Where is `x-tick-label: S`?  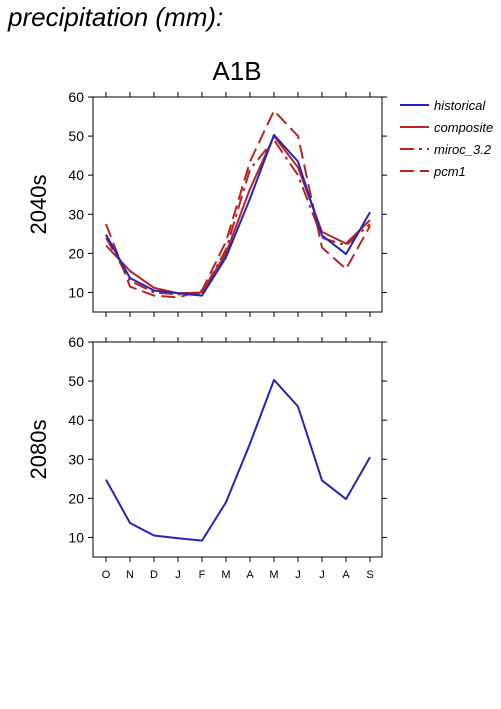 x-tick-label: S is located at coordinates (369, 575).